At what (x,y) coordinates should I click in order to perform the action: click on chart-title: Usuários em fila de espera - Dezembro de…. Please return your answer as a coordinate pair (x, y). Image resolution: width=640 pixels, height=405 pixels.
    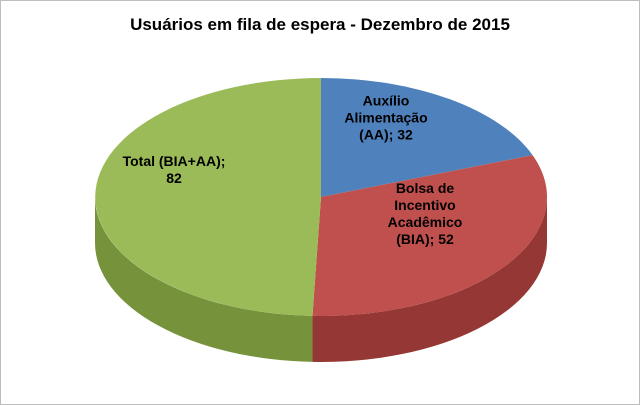
    Looking at the image, I should click on (320, 24).